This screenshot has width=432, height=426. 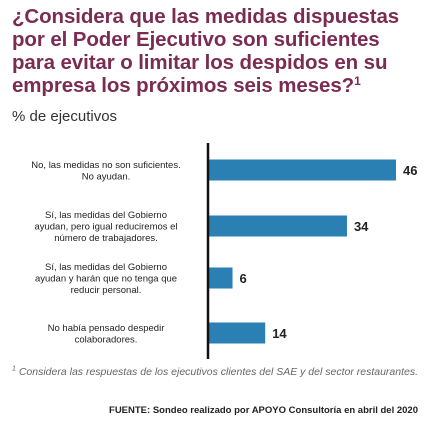 I want to click on bar-value-label-4: 14, so click(x=279, y=333).